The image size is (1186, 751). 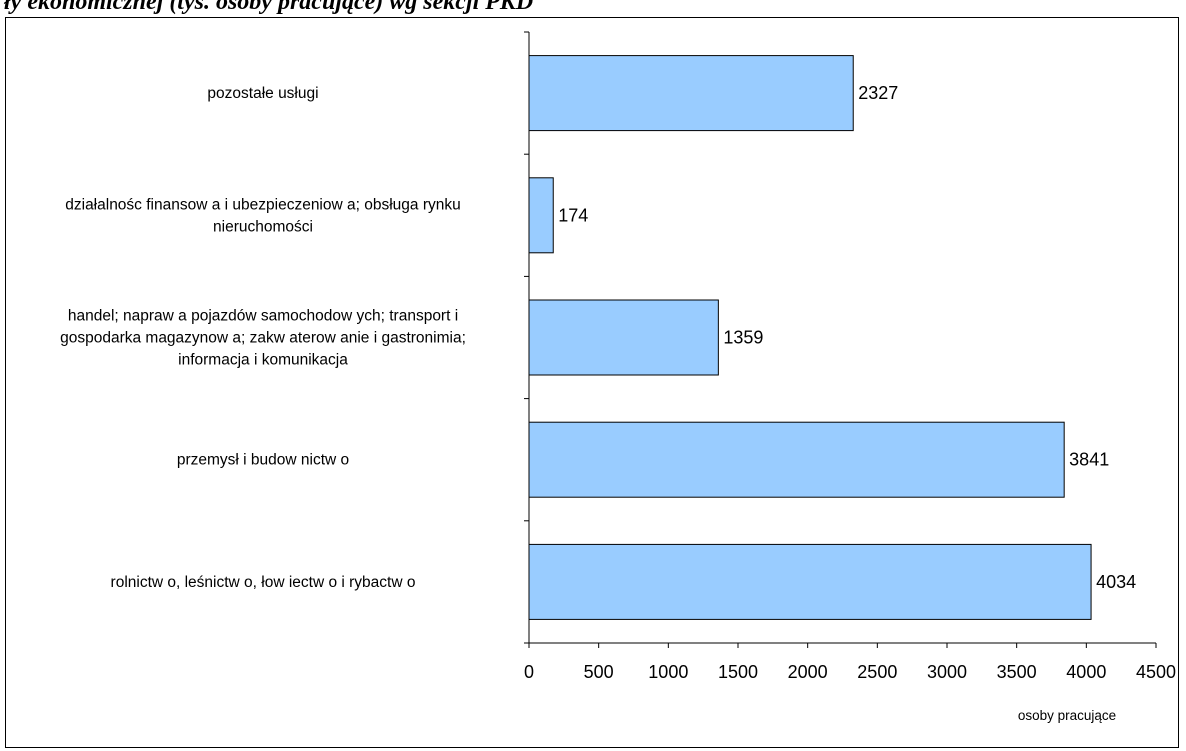 What do you see at coordinates (808, 672) in the screenshot?
I see `x-tick-label: 2000` at bounding box center [808, 672].